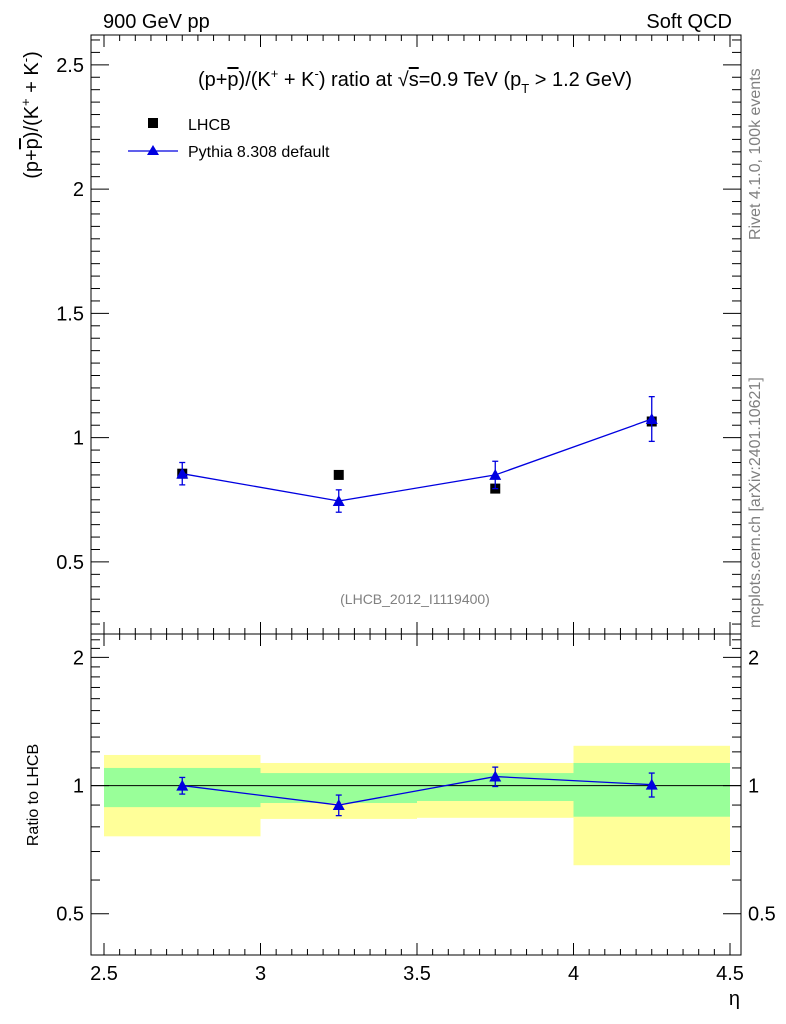 Image resolution: width=786 pixels, height=1024 pixels. What do you see at coordinates (755, 502) in the screenshot?
I see `mcplots-label: mcplots.cern.ch [arXiv:2401.10621]` at bounding box center [755, 502].